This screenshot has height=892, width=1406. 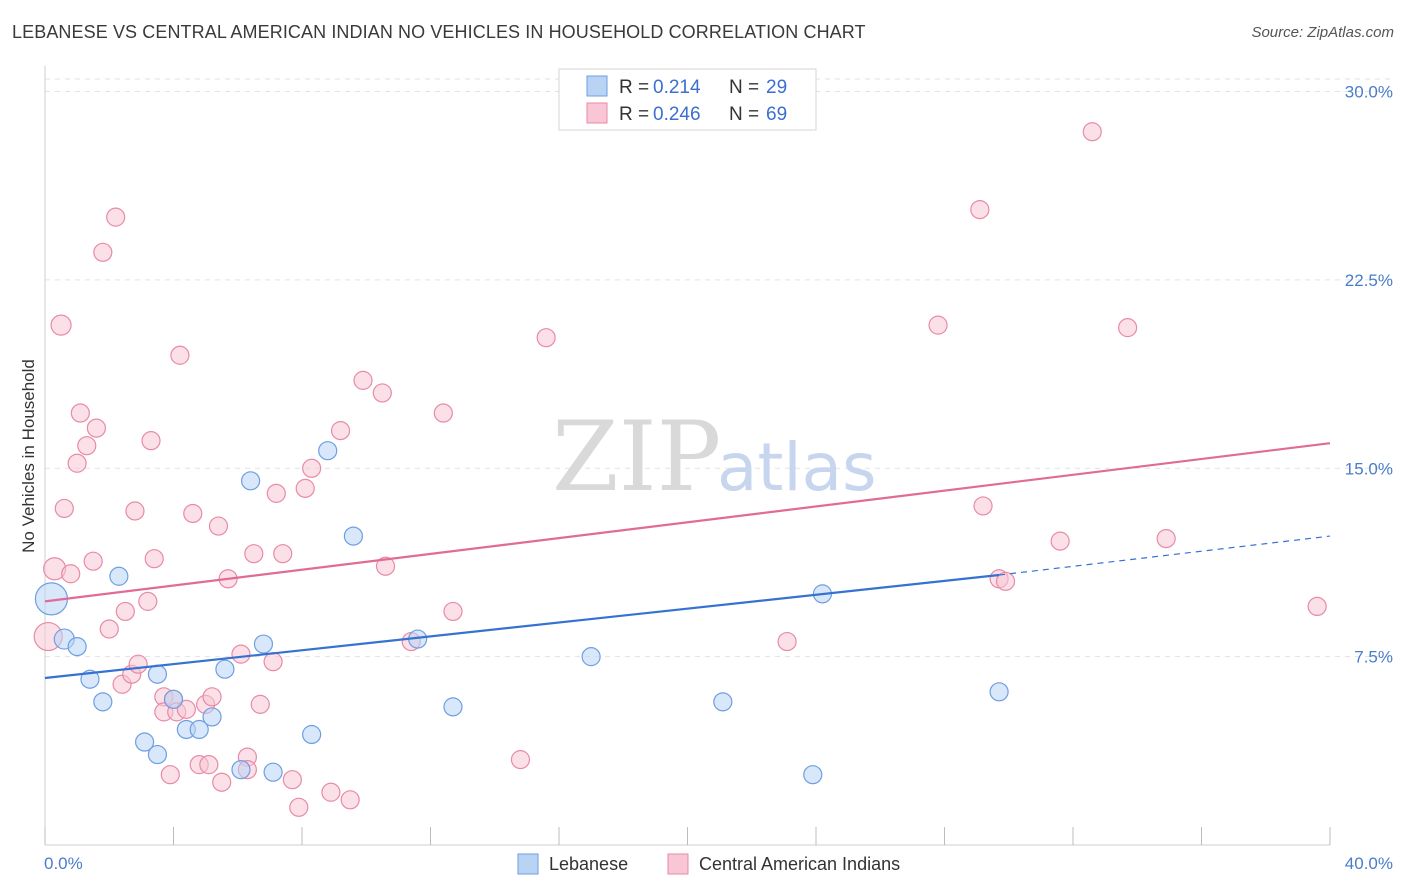 What do you see at coordinates (776, 114) in the screenshot?
I see `legend-n-value-2: 69` at bounding box center [776, 114].